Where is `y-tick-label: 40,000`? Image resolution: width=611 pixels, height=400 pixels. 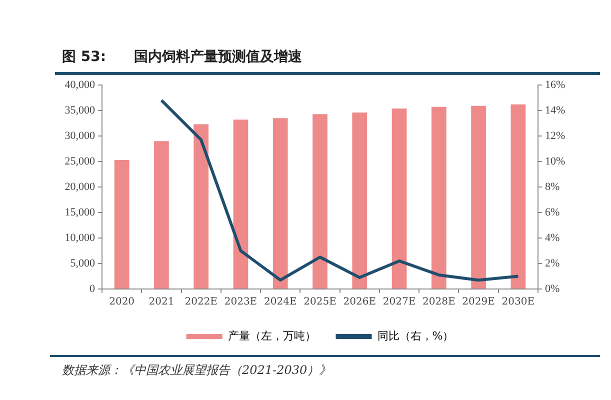
y-tick-label: 40,000 is located at coordinates (80, 84).